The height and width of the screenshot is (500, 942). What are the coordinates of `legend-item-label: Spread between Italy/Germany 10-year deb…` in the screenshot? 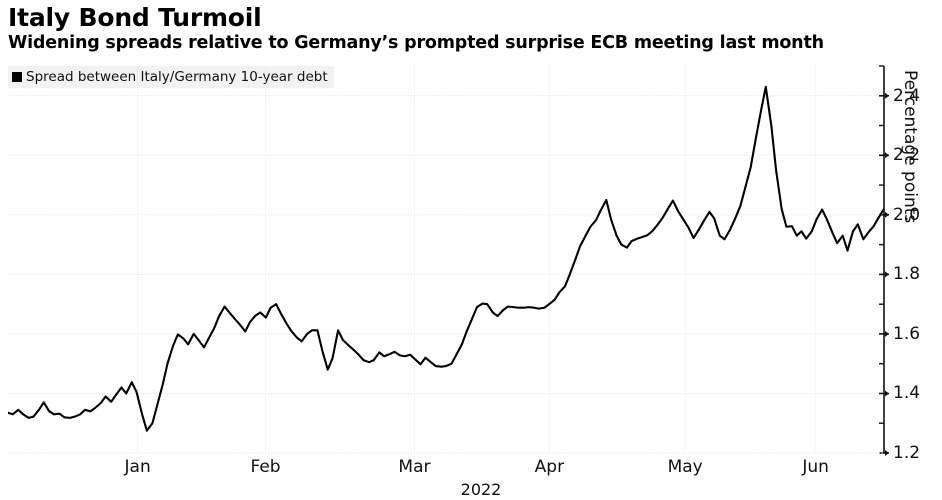 It's located at (177, 77).